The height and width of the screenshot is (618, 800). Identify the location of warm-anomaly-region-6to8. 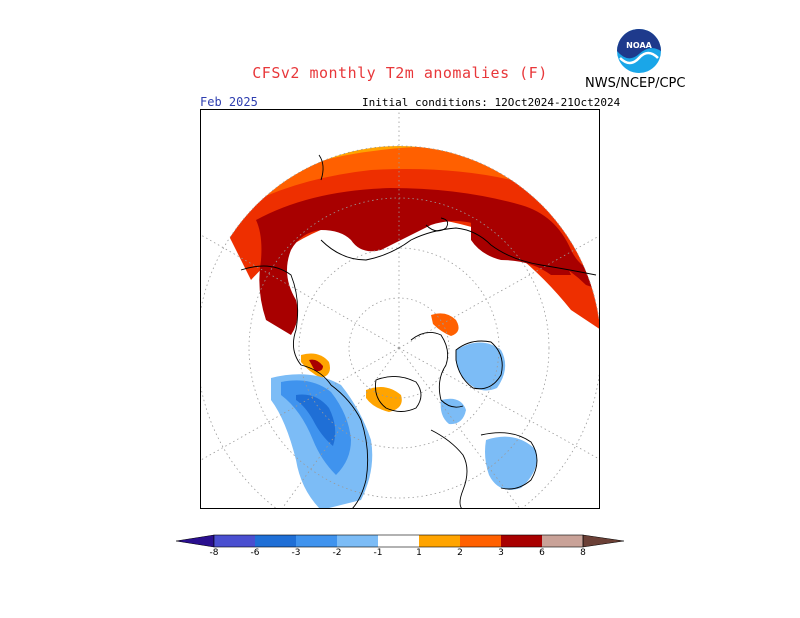
(427, 261).